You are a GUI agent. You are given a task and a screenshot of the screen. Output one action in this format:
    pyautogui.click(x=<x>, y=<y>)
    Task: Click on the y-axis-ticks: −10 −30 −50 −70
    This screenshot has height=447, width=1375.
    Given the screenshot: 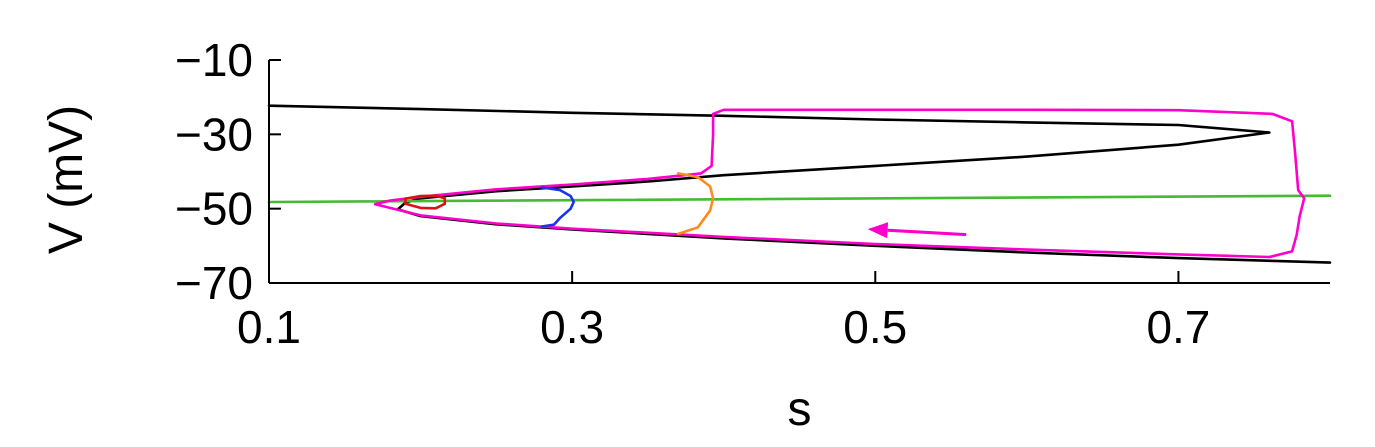 What is the action you would take?
    pyautogui.click(x=228, y=171)
    